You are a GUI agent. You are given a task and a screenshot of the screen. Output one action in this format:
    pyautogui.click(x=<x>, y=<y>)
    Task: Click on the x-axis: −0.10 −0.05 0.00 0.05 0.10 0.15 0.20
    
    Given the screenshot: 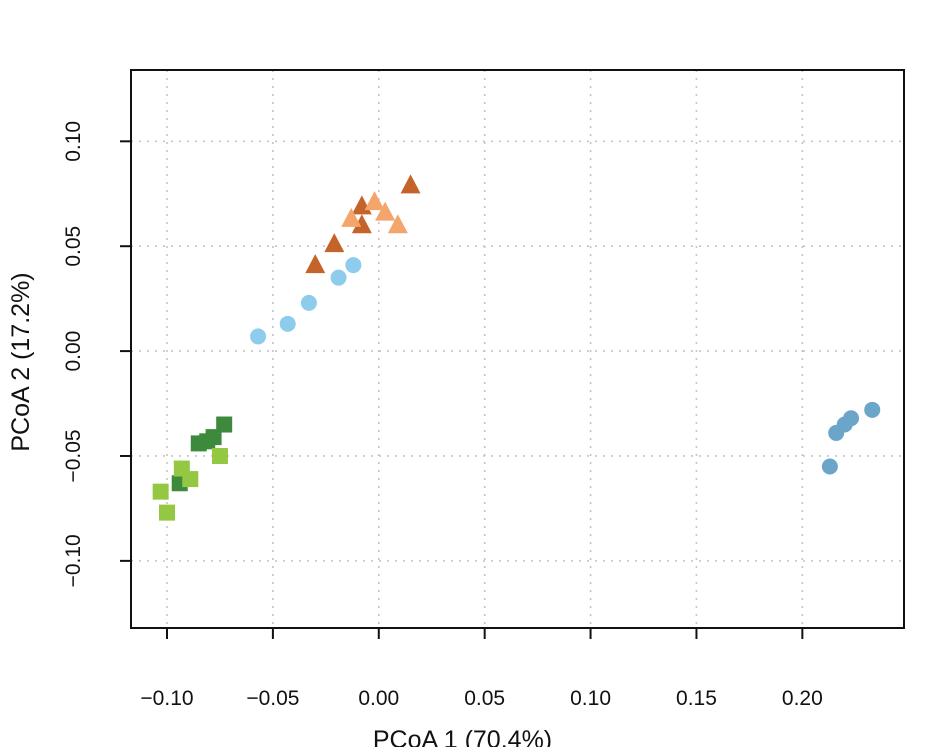 What is the action you would take?
    pyautogui.click(x=481, y=669)
    